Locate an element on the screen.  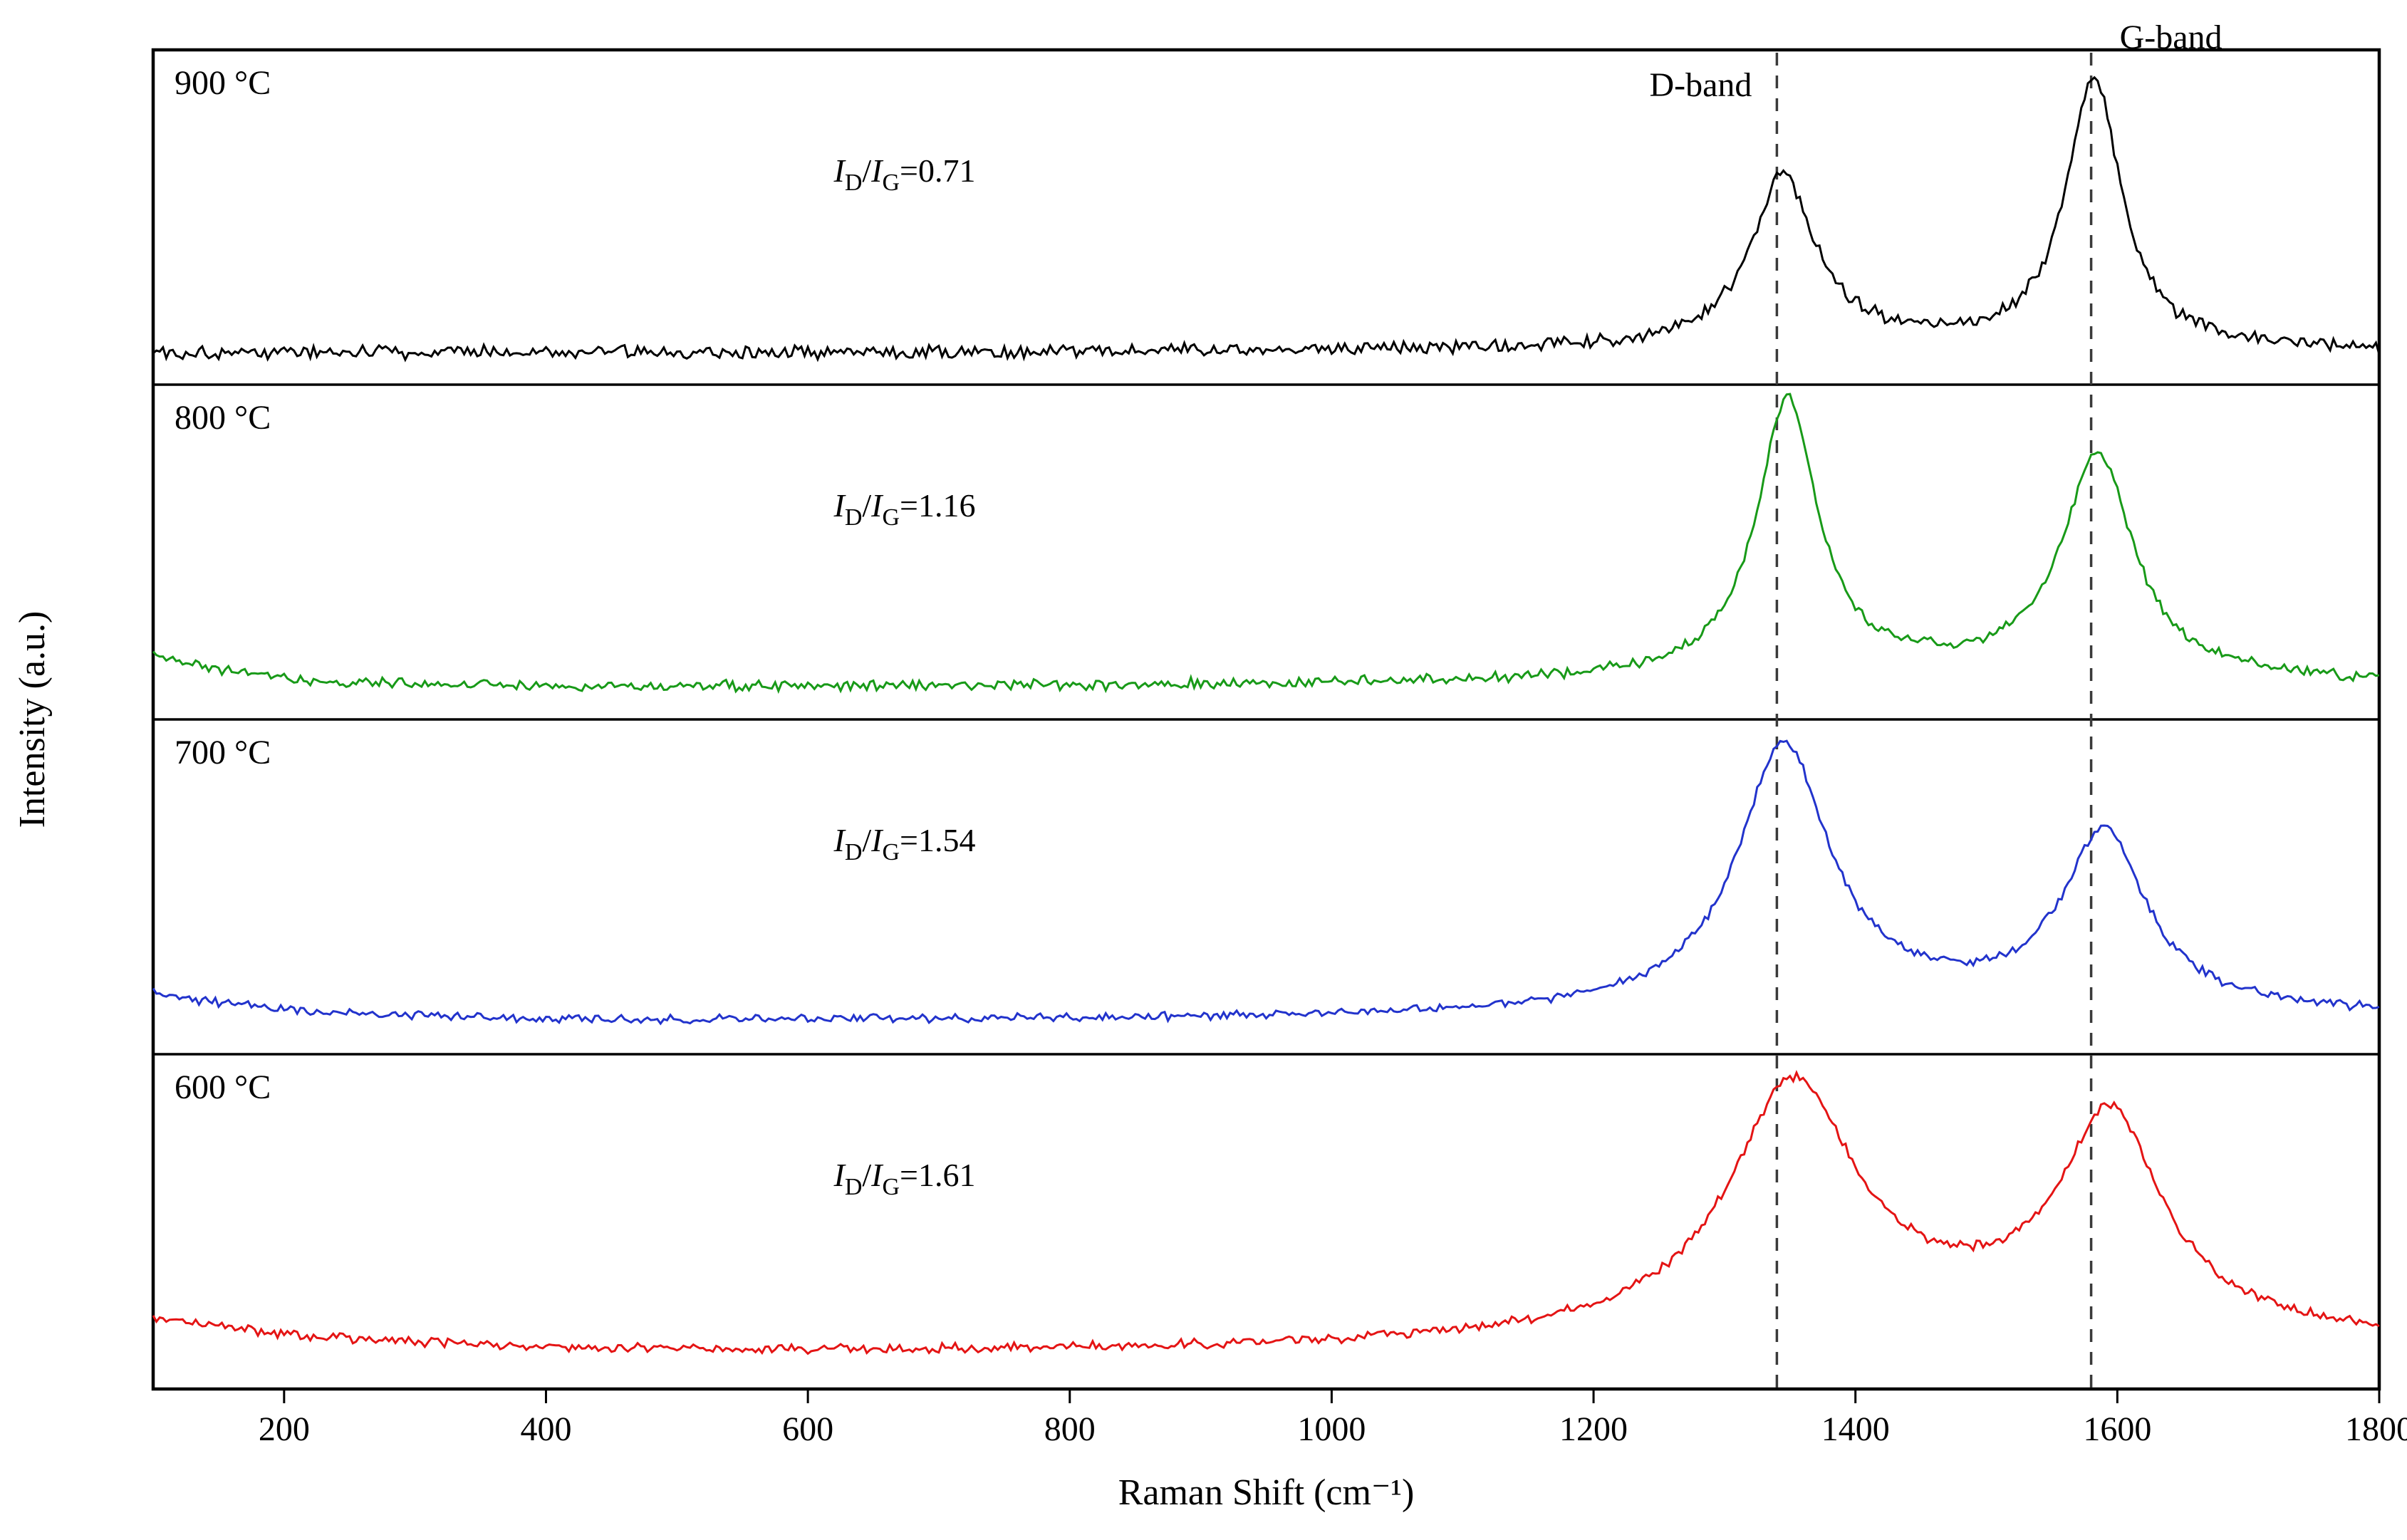
ratio-annotation-600c: ID/IG=1.61 is located at coordinates (904, 1178).